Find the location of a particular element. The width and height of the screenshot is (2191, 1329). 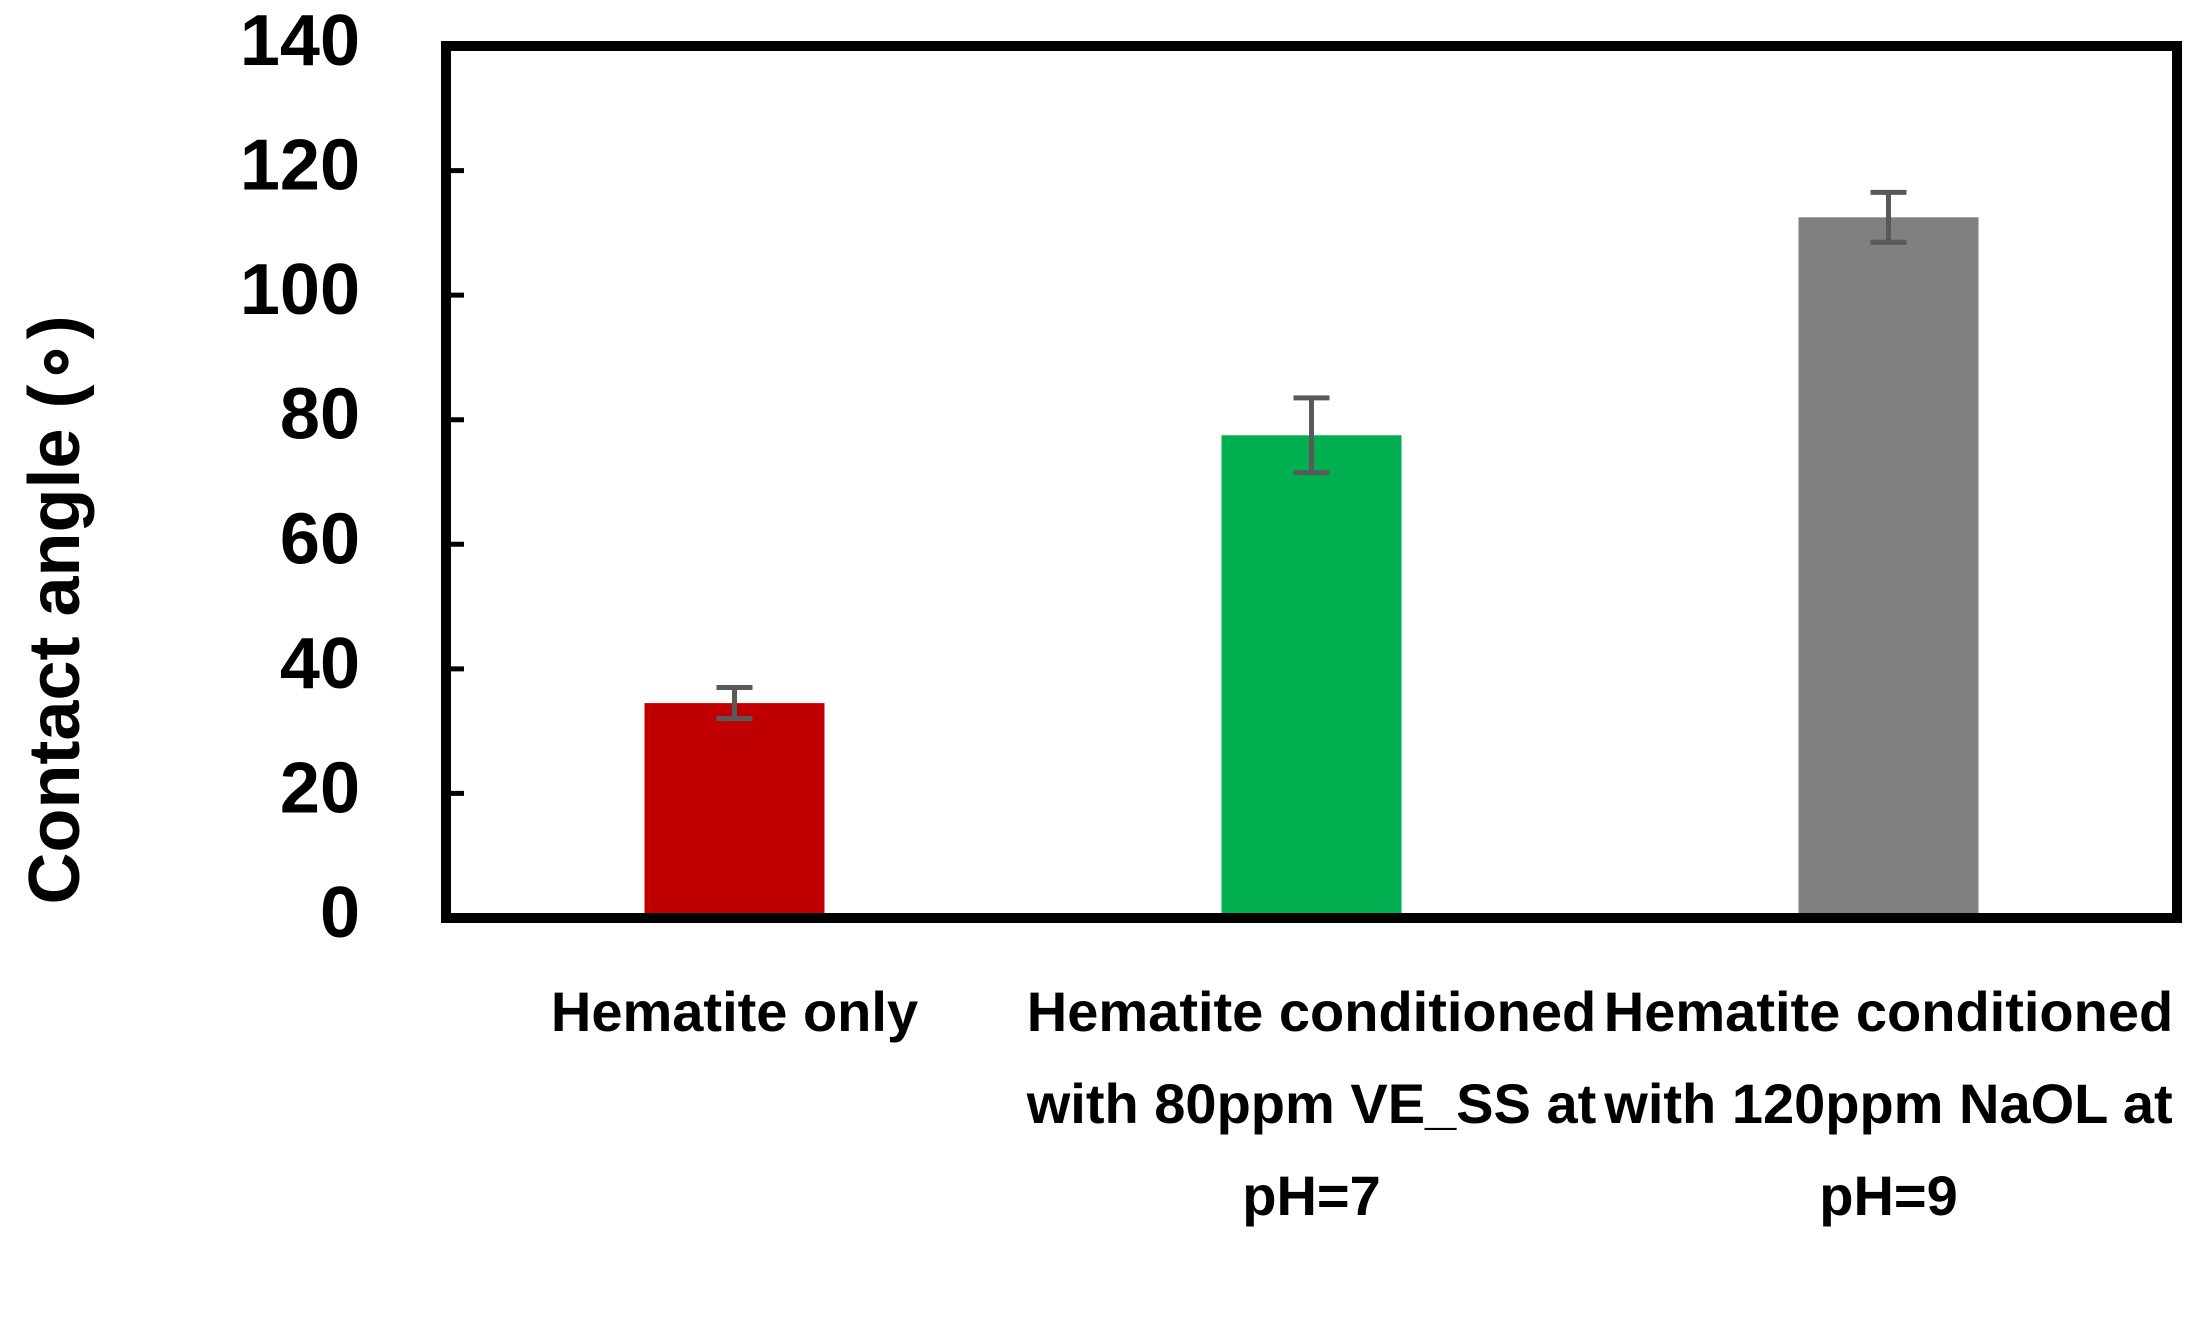

y-tick-label: 20 is located at coordinates (320, 788).